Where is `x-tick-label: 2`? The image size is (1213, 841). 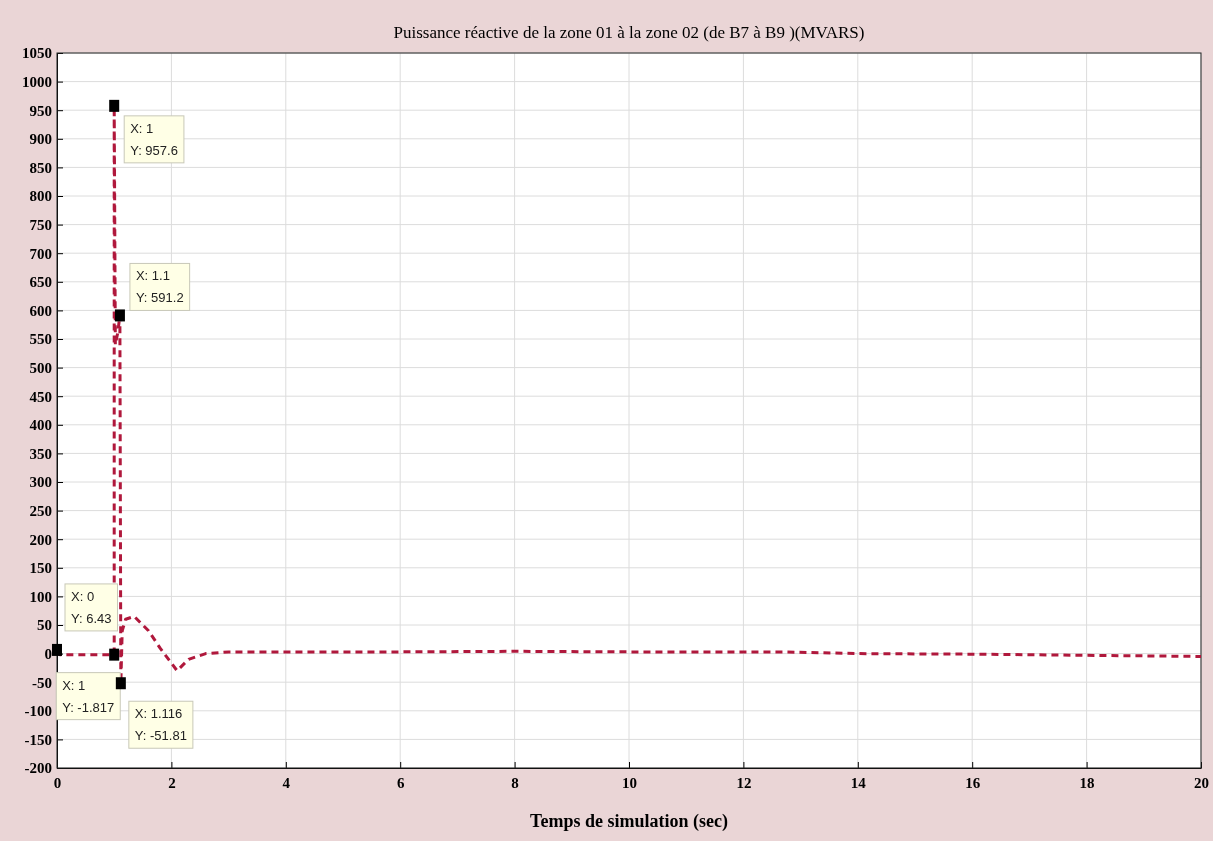
x-tick-label: 2 is located at coordinates (172, 782).